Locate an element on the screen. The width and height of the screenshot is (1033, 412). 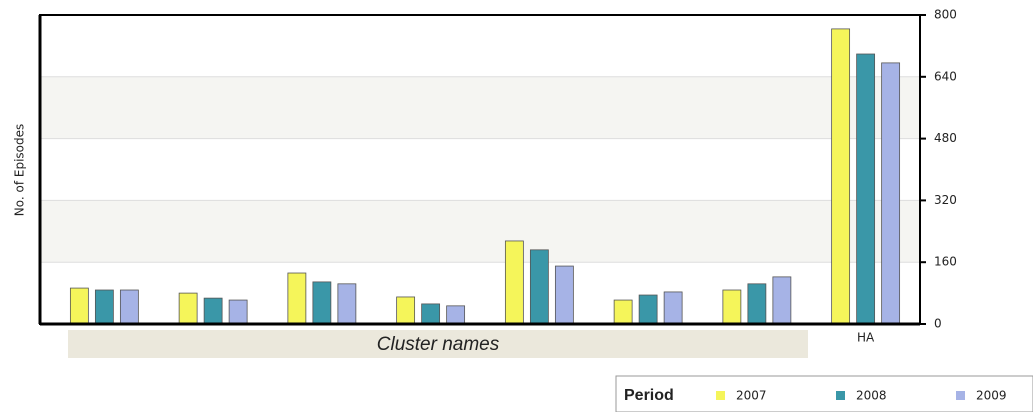
legend-label: 2009 is located at coordinates (991, 396).